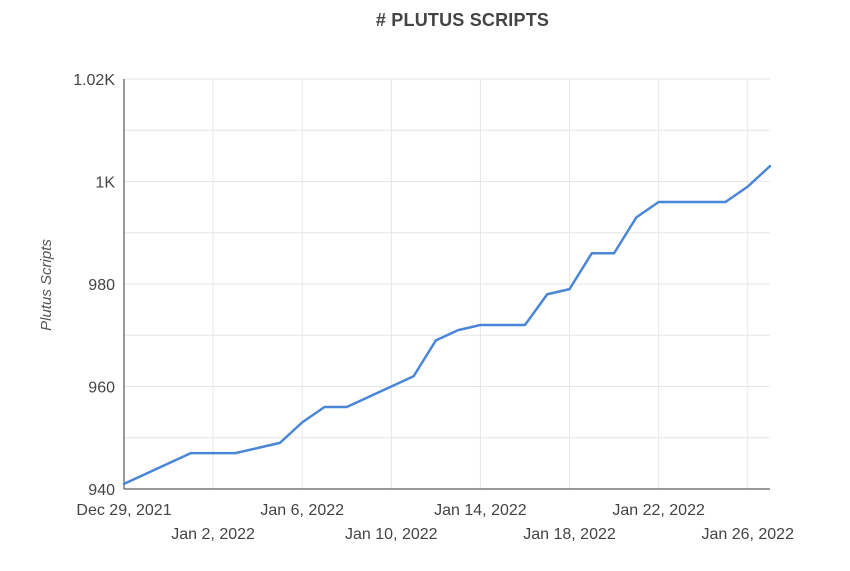 Image resolution: width=850 pixels, height=571 pixels. I want to click on x-tick-label: Jan 22, 2022, so click(658, 510).